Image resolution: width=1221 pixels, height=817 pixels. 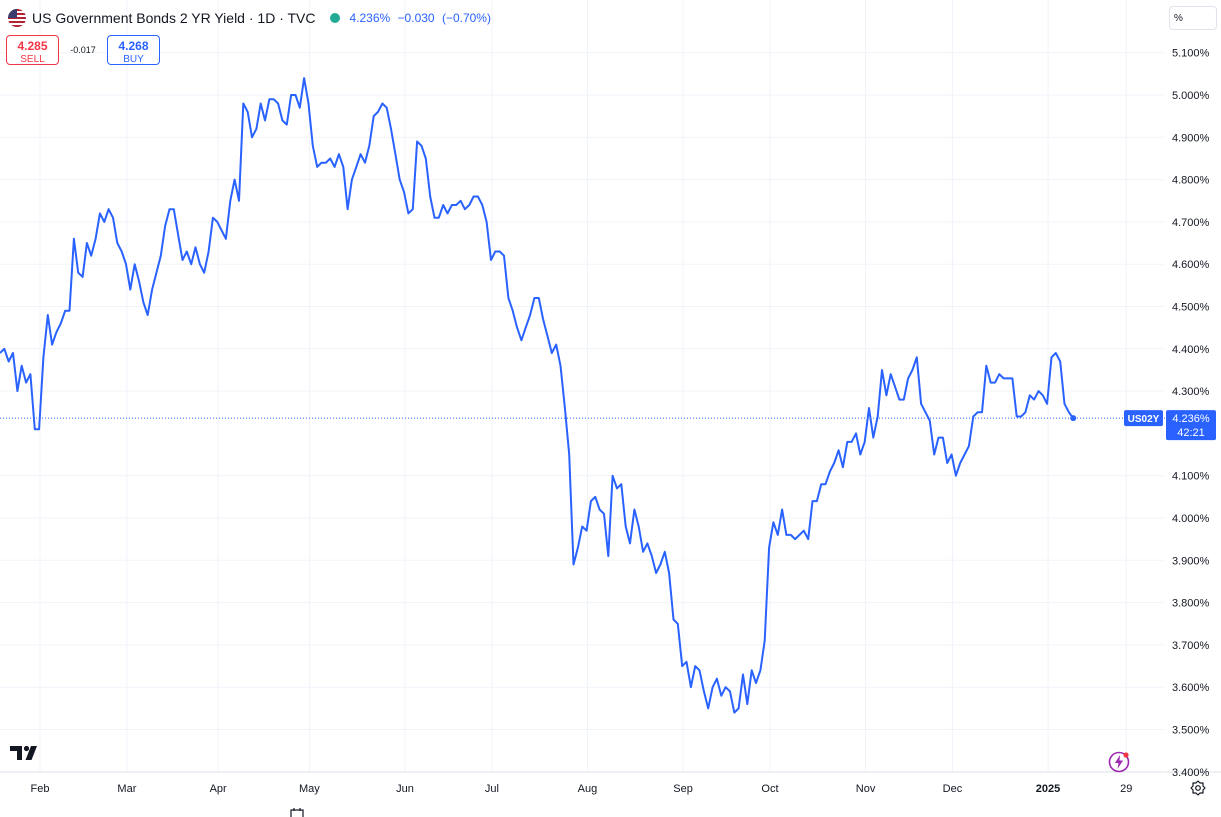 What do you see at coordinates (1191, 646) in the screenshot?
I see `y-tick-label: 3.700%` at bounding box center [1191, 646].